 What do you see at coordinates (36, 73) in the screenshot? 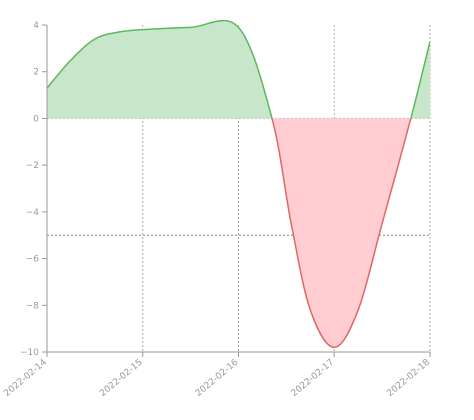
I see `y-tick-label: 2` at bounding box center [36, 73].